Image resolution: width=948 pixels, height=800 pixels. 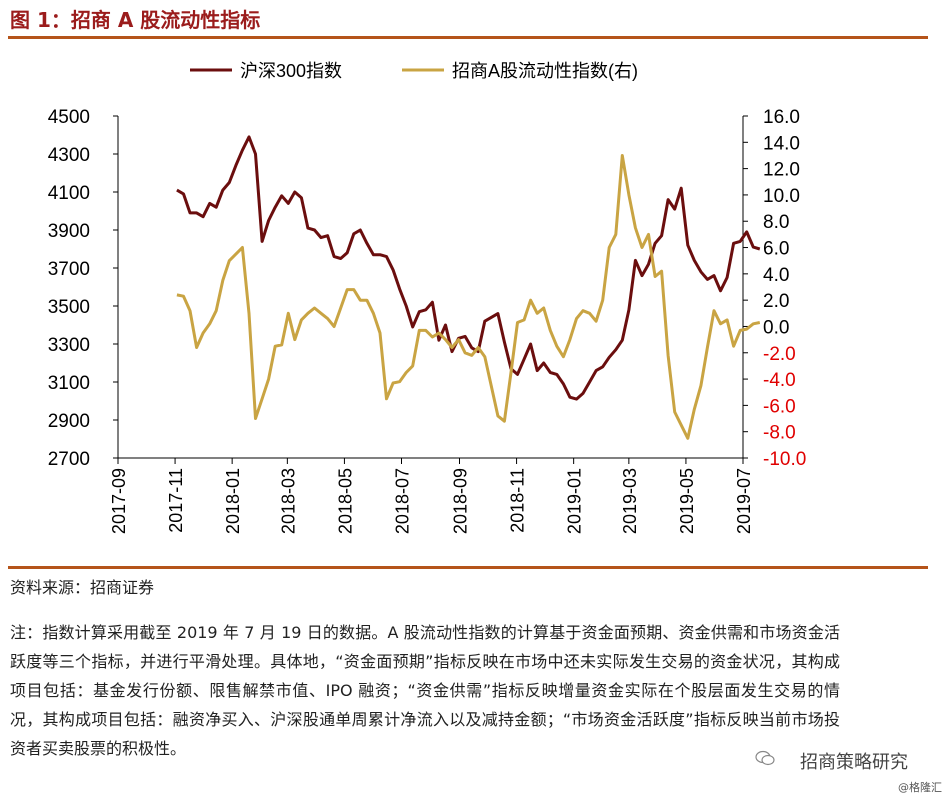 I want to click on x-tick-label: 2019-03, so click(x=630, y=501).